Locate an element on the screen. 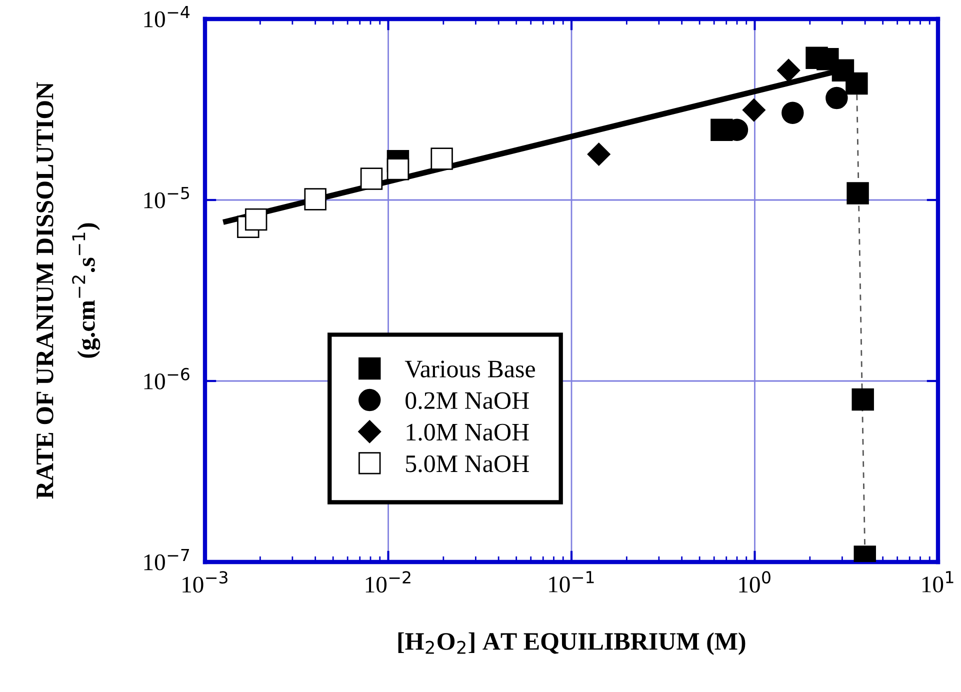 The height and width of the screenshot is (692, 961). legend-label: 0.2M NaOH is located at coordinates (467, 401).